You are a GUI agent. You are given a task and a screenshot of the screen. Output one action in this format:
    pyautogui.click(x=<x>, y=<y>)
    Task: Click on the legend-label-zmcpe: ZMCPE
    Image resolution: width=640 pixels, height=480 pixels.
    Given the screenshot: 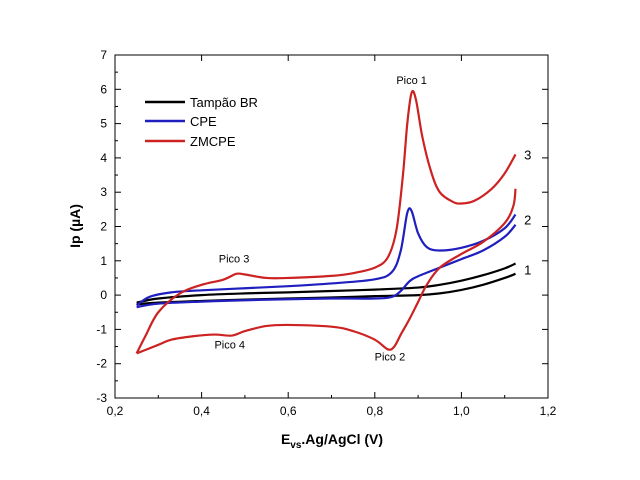 What is the action you would take?
    pyautogui.click(x=213, y=141)
    